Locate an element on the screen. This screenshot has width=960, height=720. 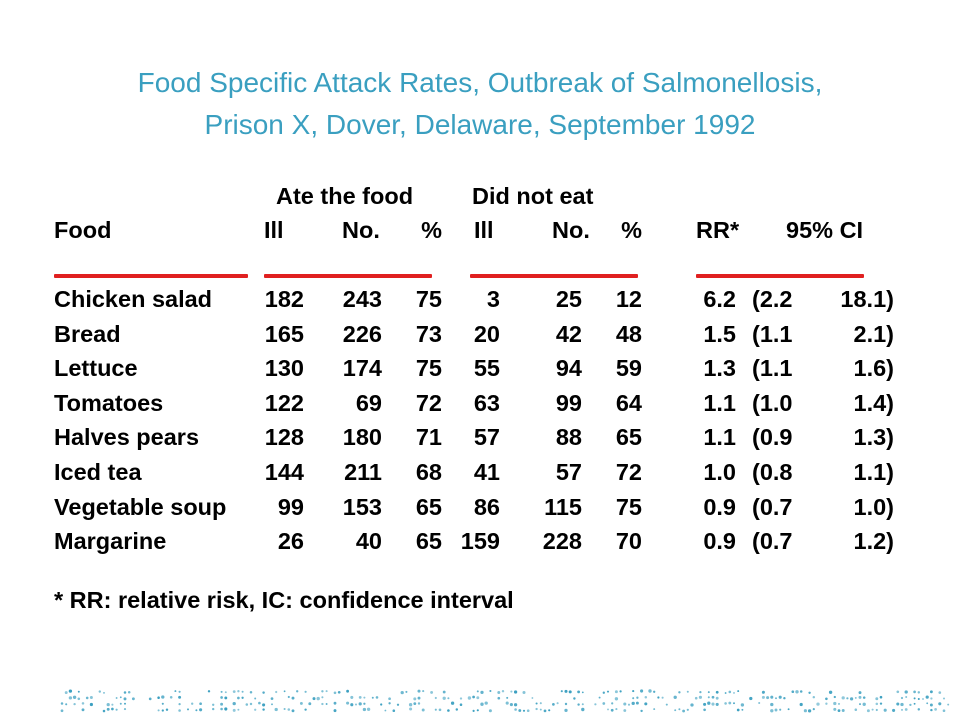
column-header-ate-ill: Ill is located at coordinates (274, 230).